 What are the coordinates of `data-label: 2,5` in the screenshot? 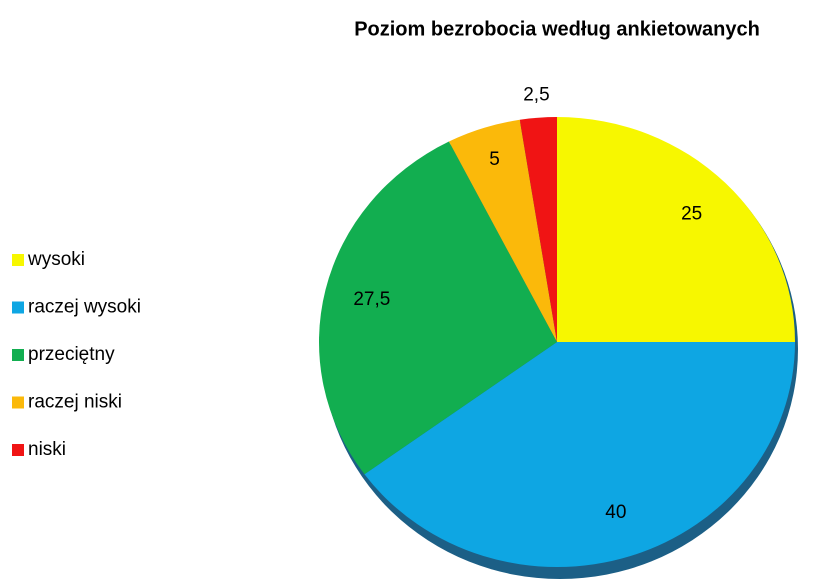 It's located at (536, 94).